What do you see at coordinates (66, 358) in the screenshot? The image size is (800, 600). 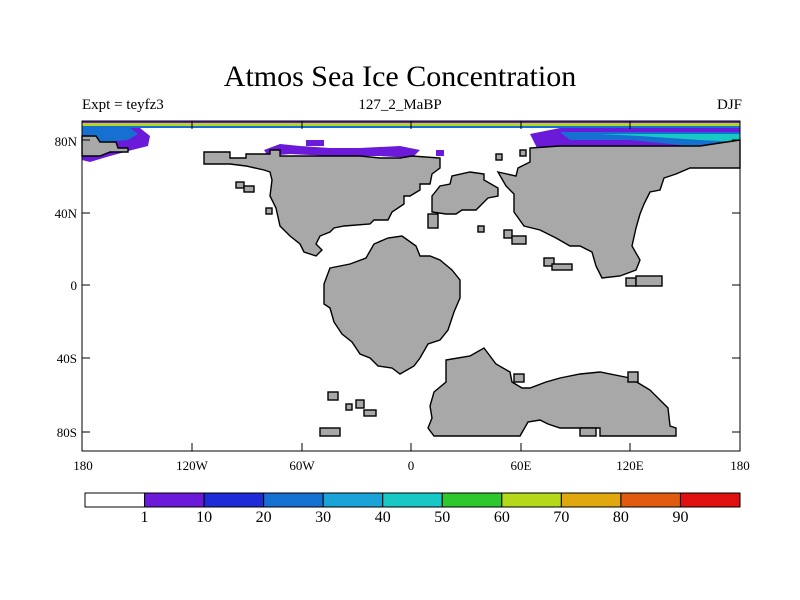 I see `lat-label-40s: 40S` at bounding box center [66, 358].